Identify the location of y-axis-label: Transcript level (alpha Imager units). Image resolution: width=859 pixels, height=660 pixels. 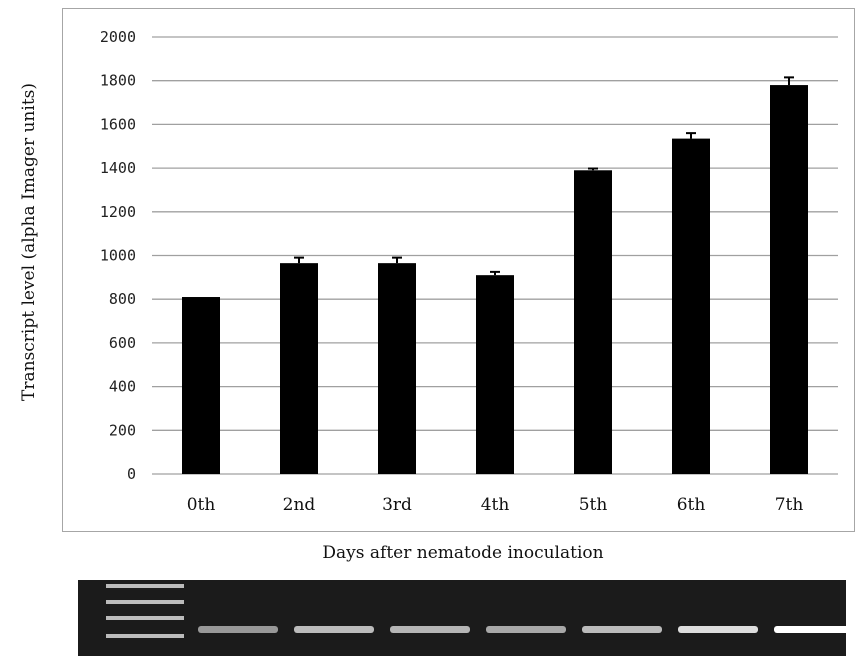
(29, 242).